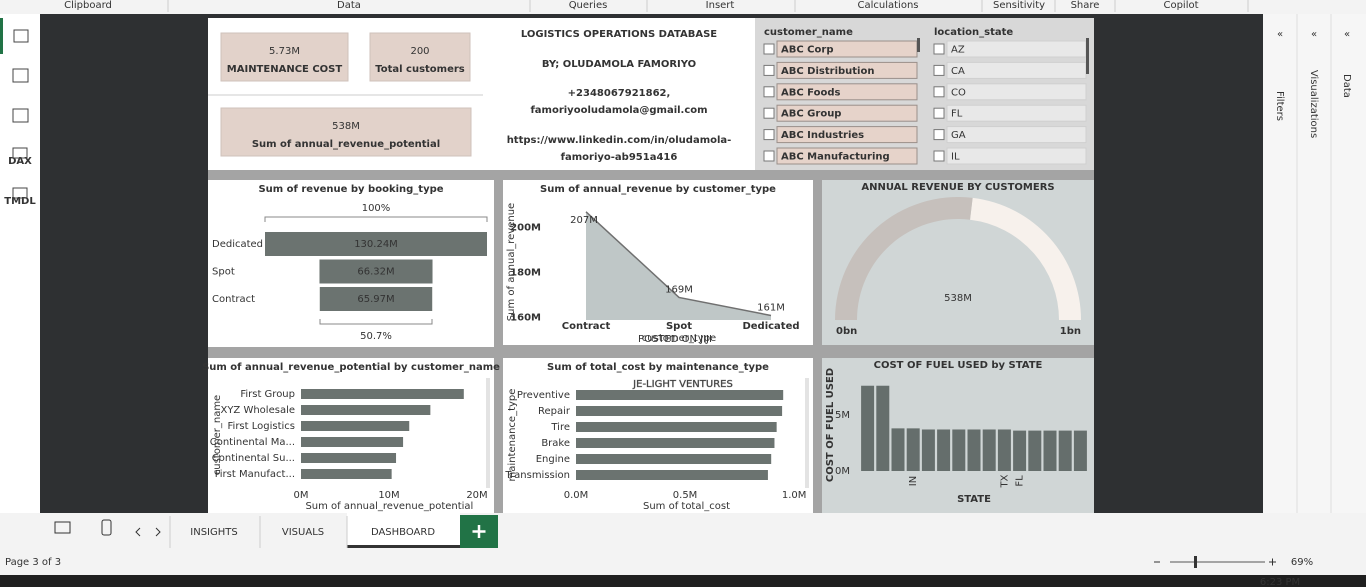  I want to click on pane-arrow: «, so click(1347, 34).